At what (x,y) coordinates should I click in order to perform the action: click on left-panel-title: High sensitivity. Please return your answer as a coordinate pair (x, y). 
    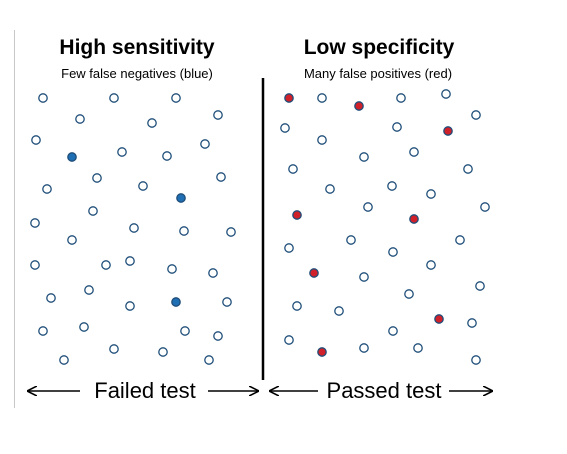
    Looking at the image, I should click on (137, 47).